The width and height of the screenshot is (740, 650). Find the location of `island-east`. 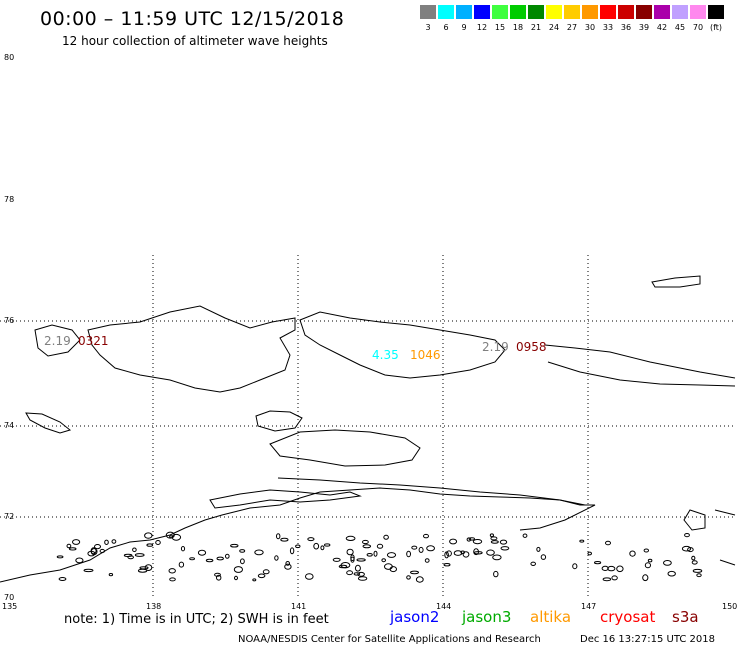

island-east is located at coordinates (640, 361).